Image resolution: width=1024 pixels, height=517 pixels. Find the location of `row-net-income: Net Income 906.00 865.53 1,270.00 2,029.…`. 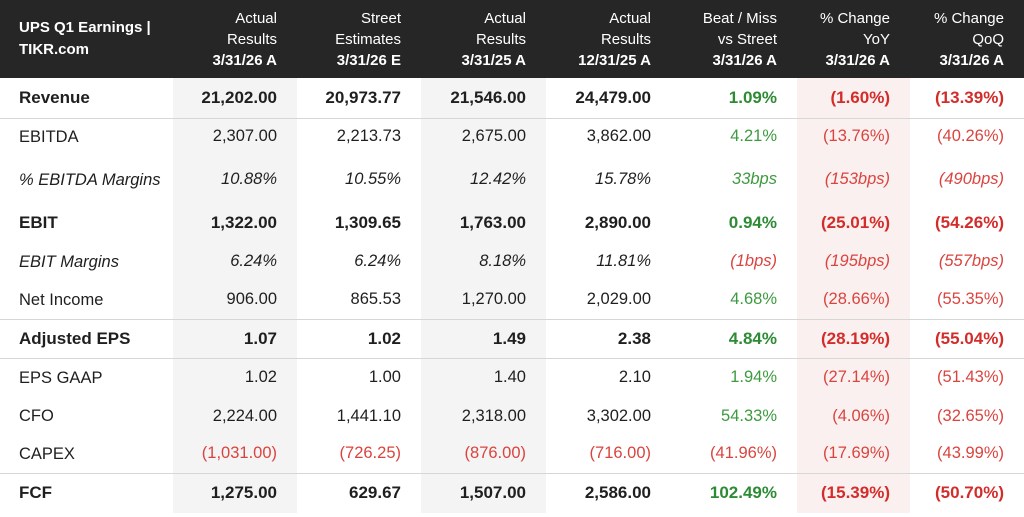

row-net-income: Net Income 906.00 865.53 1,270.00 2,029.… is located at coordinates (512, 300).